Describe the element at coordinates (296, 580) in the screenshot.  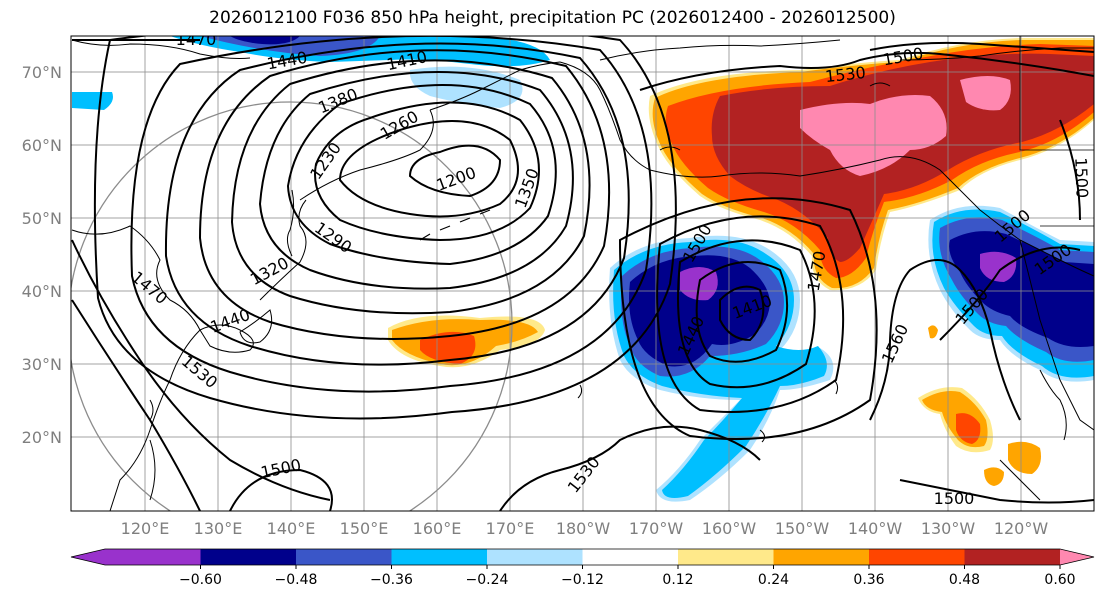
I see `colorbar-tick-label: −0.48` at that location.